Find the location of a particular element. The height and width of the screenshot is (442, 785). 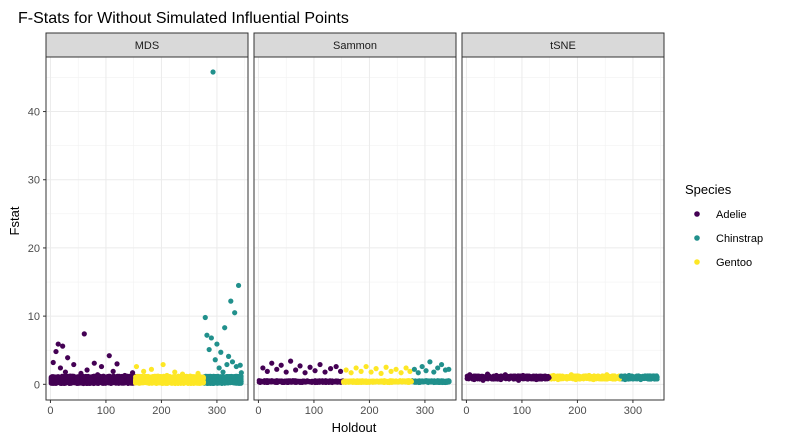

strip-label: MDS is located at coordinates (147, 46).